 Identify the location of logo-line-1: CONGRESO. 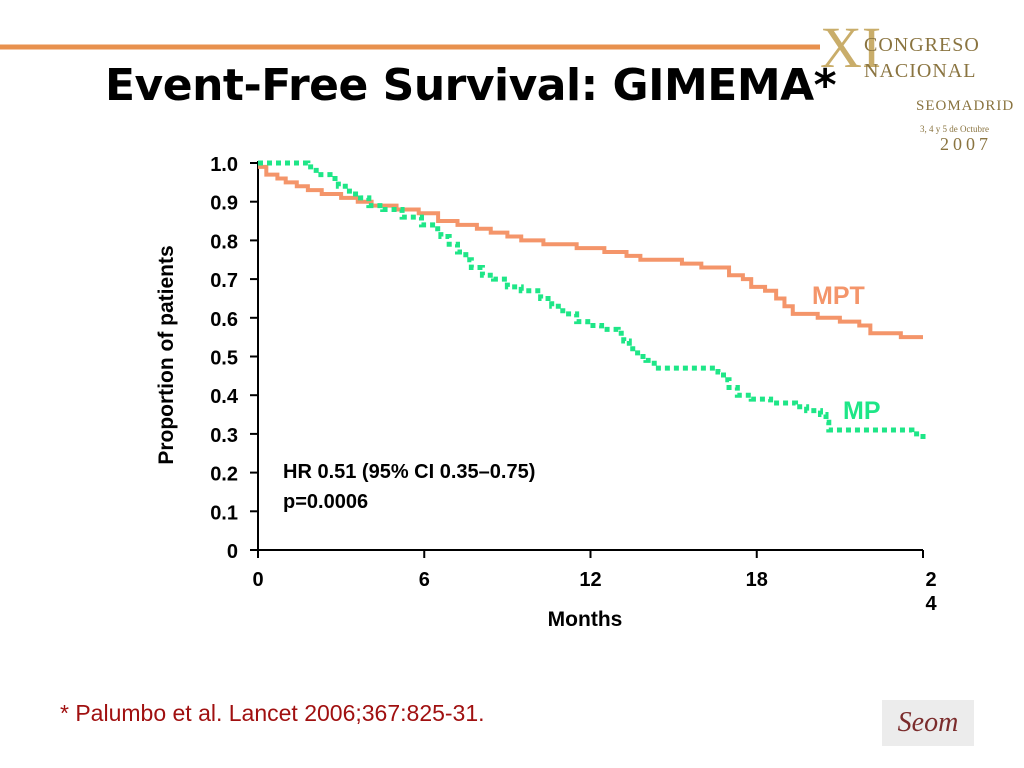
(922, 45).